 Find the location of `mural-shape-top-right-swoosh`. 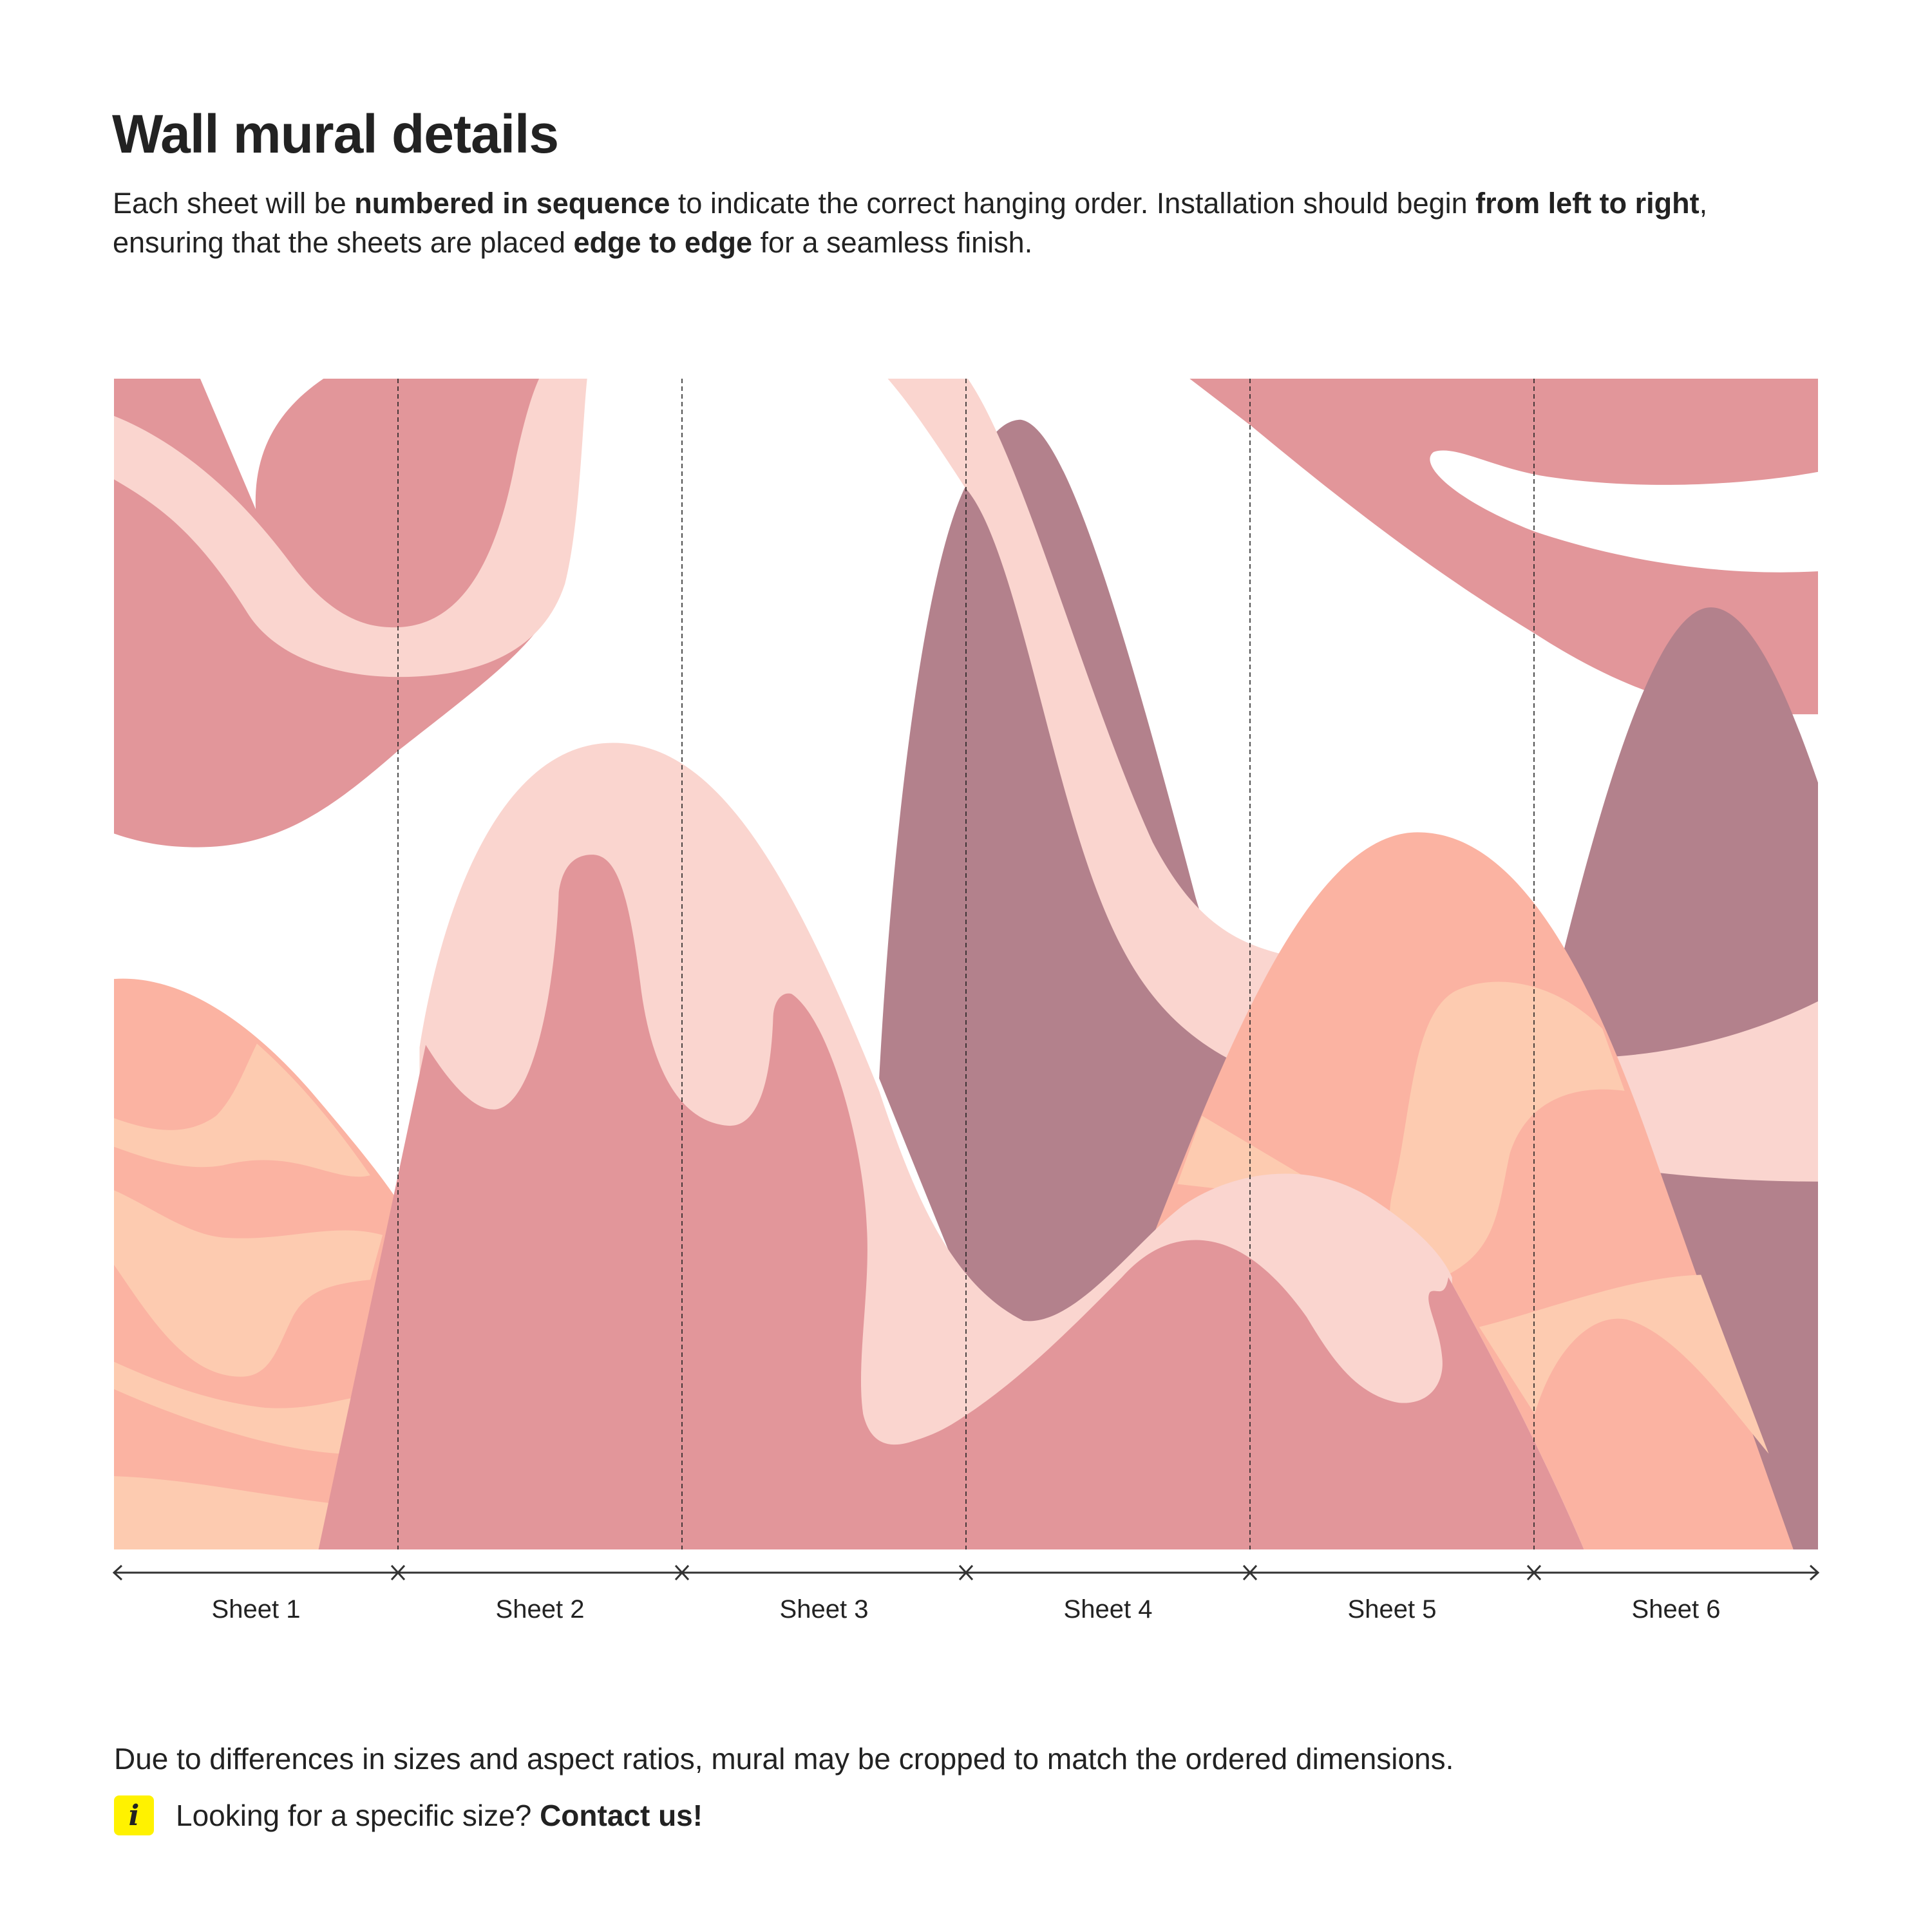

mural-shape-top-right-swoosh is located at coordinates (1504, 547).